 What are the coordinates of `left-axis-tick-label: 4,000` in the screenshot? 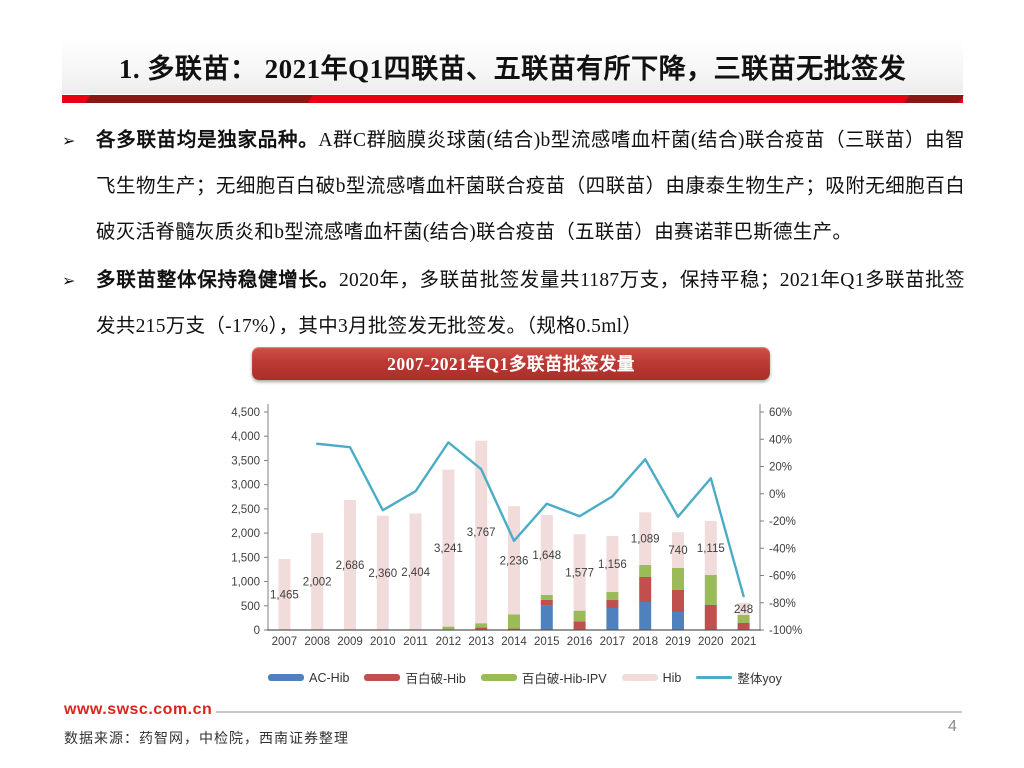 It's located at (245, 437).